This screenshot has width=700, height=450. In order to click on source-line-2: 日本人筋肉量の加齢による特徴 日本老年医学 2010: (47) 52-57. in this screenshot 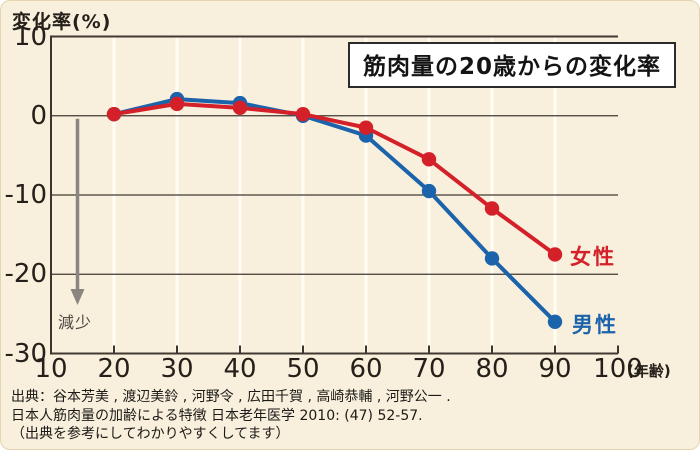, I will do `click(217, 415)`.